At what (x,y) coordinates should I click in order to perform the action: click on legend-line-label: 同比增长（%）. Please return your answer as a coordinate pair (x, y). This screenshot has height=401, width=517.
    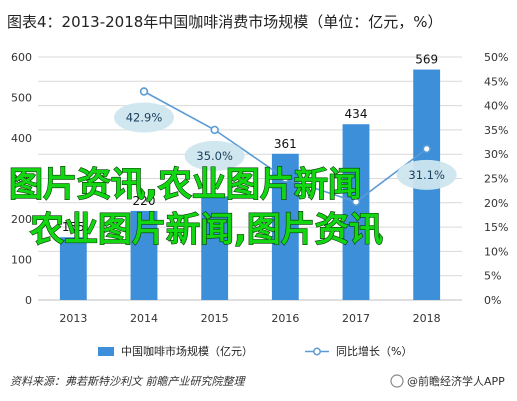
    Looking at the image, I should click on (374, 351).